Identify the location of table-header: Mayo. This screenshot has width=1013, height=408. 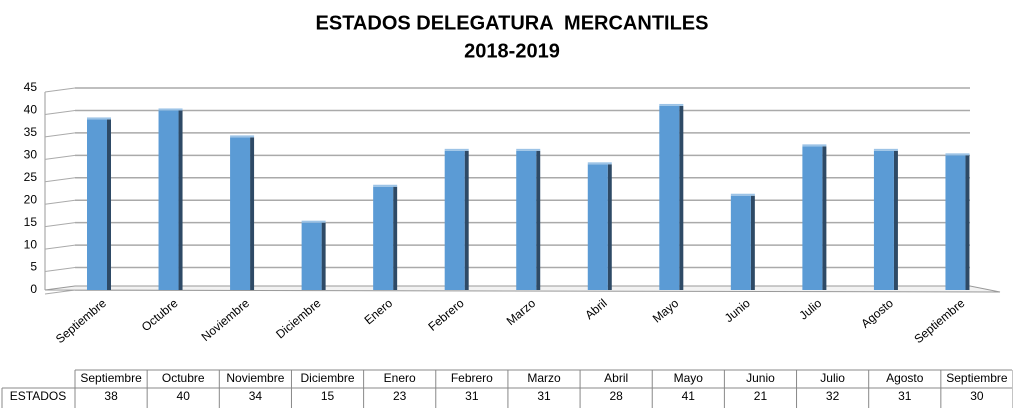
(689, 378).